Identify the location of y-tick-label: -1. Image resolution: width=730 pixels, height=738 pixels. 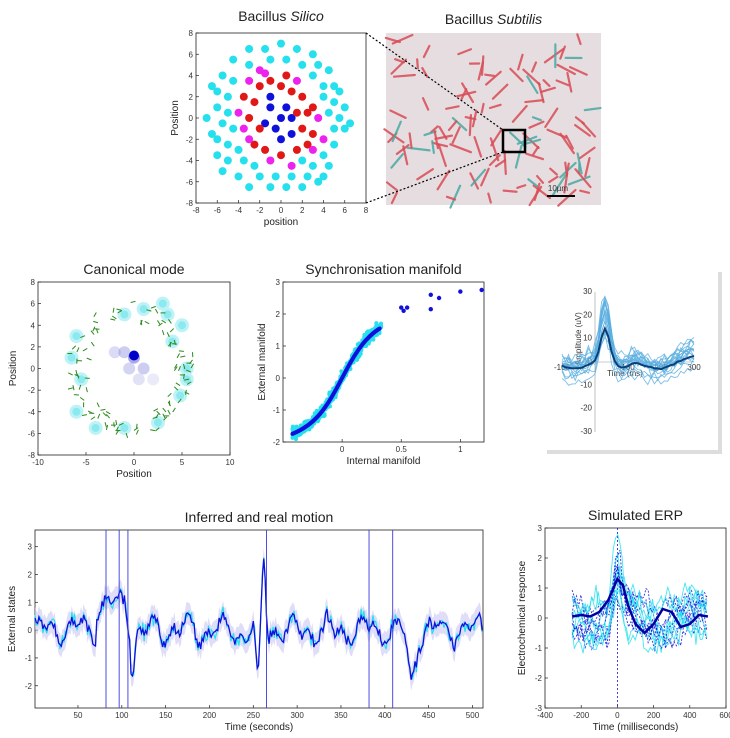
(277, 410).